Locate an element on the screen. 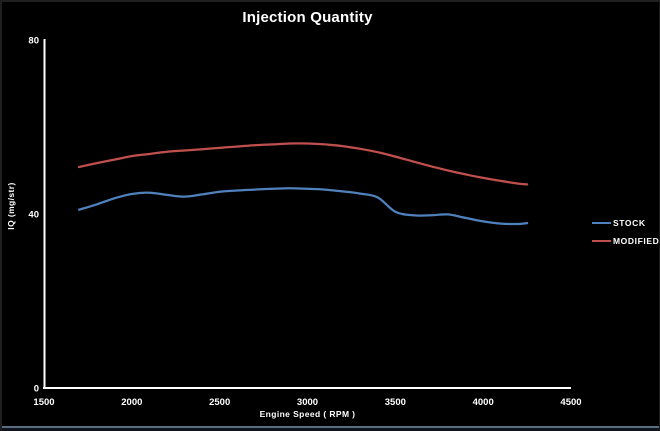  x-tick-label: 2500 is located at coordinates (219, 402).